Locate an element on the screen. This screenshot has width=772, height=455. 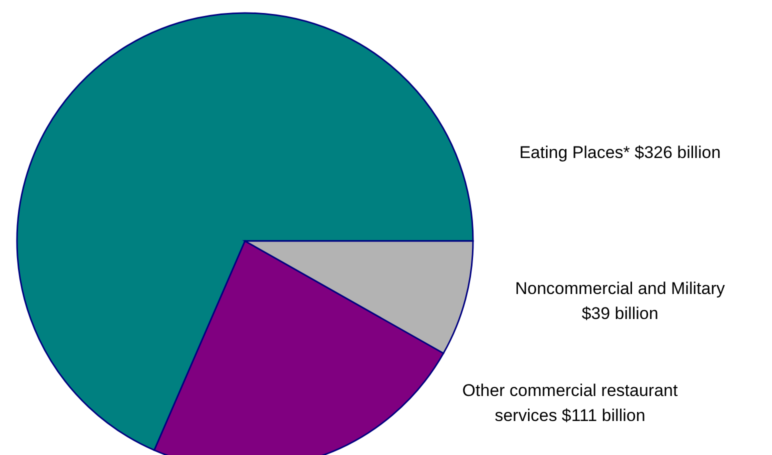
slice-label: Noncommercial and Military is located at coordinates (620, 288).